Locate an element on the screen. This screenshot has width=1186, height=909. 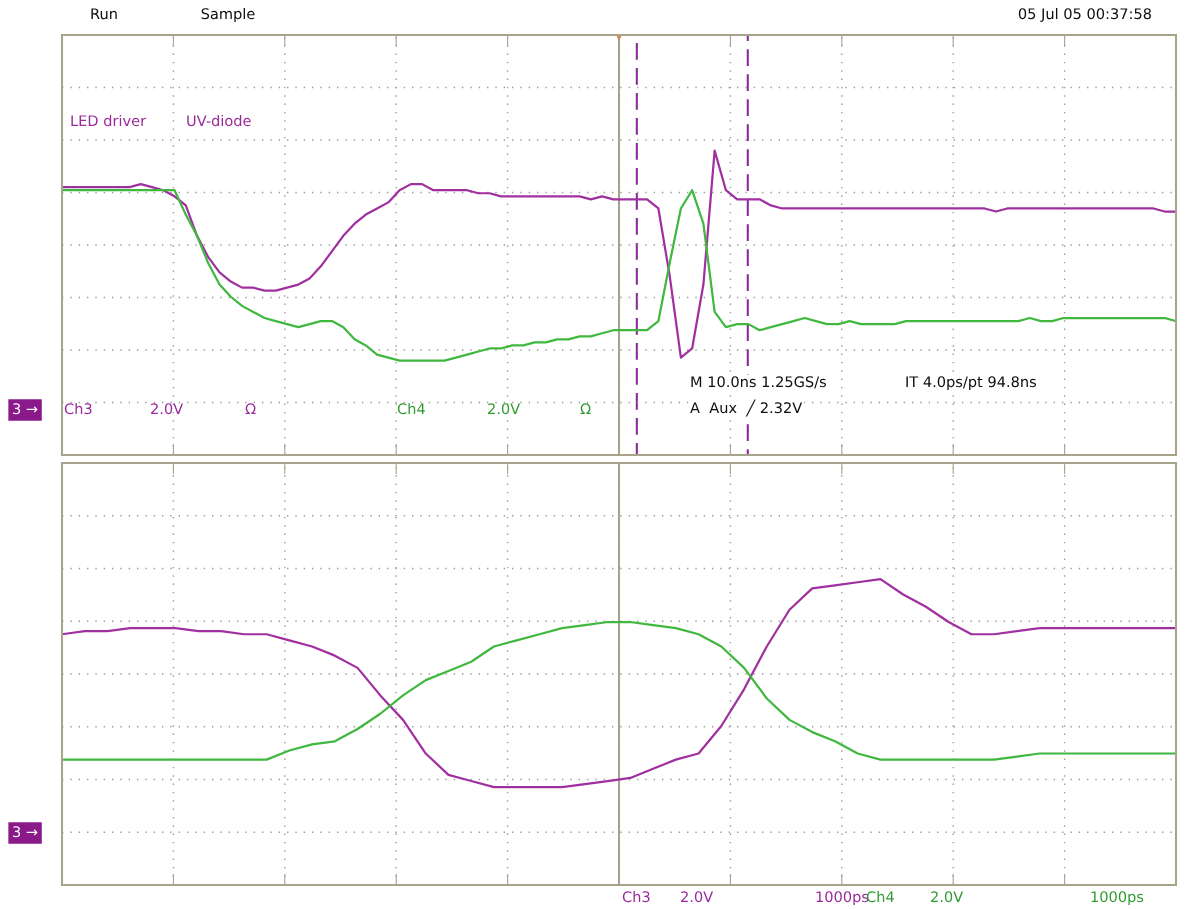
annotation: Ch3 is located at coordinates (78, 408).